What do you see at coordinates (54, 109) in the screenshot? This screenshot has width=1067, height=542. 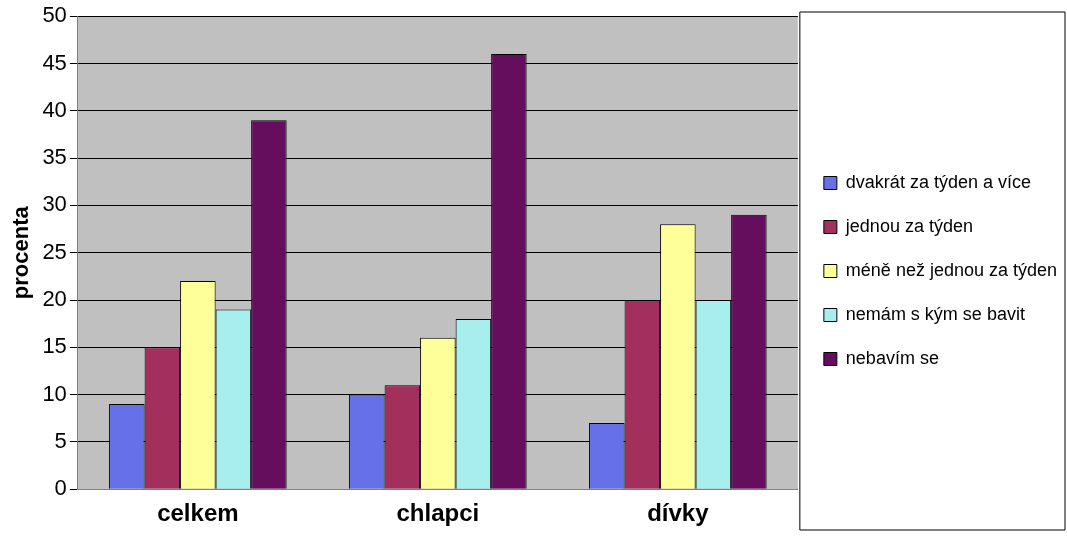 I see `y-tick-label: 40` at bounding box center [54, 109].